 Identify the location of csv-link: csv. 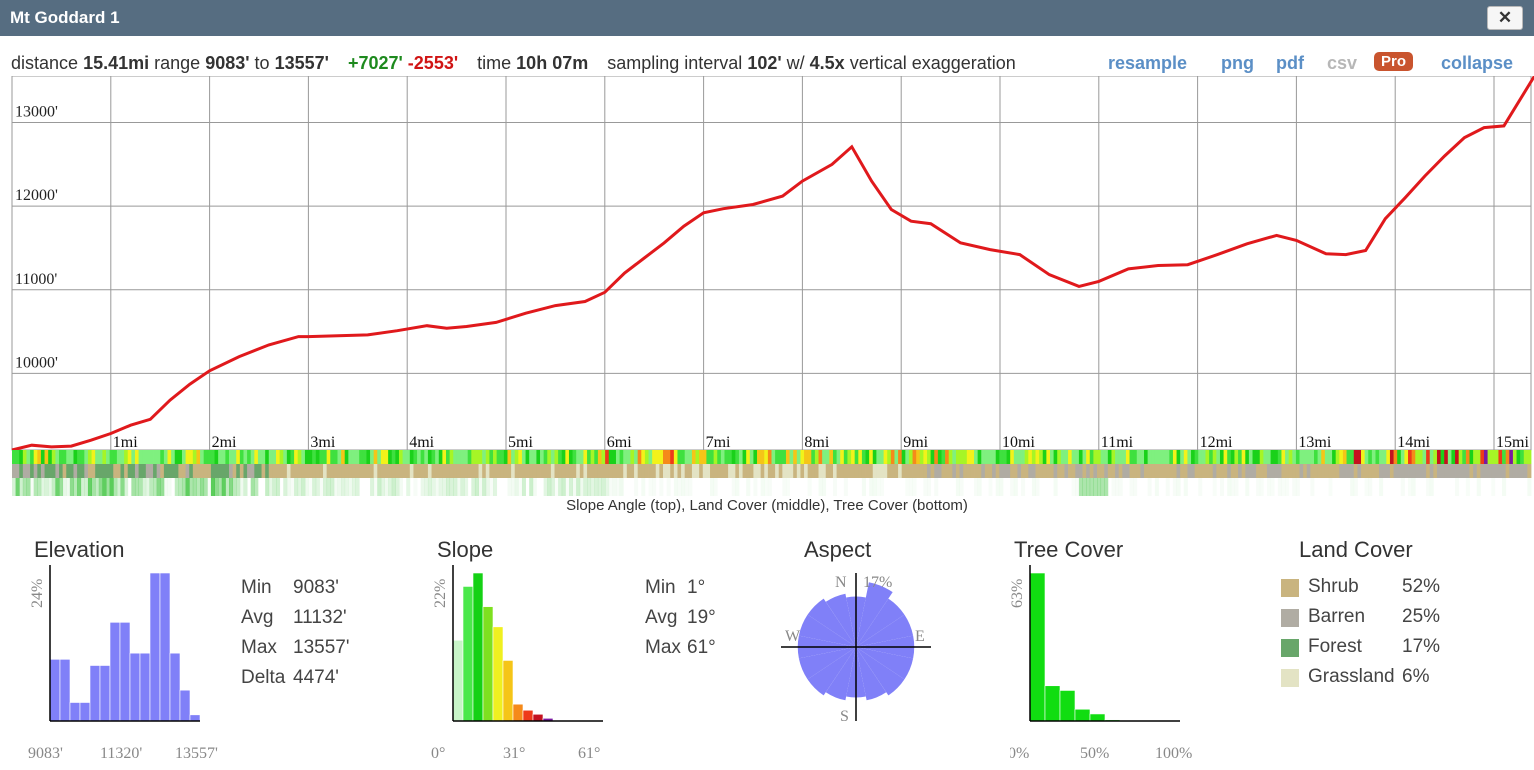
(1342, 63).